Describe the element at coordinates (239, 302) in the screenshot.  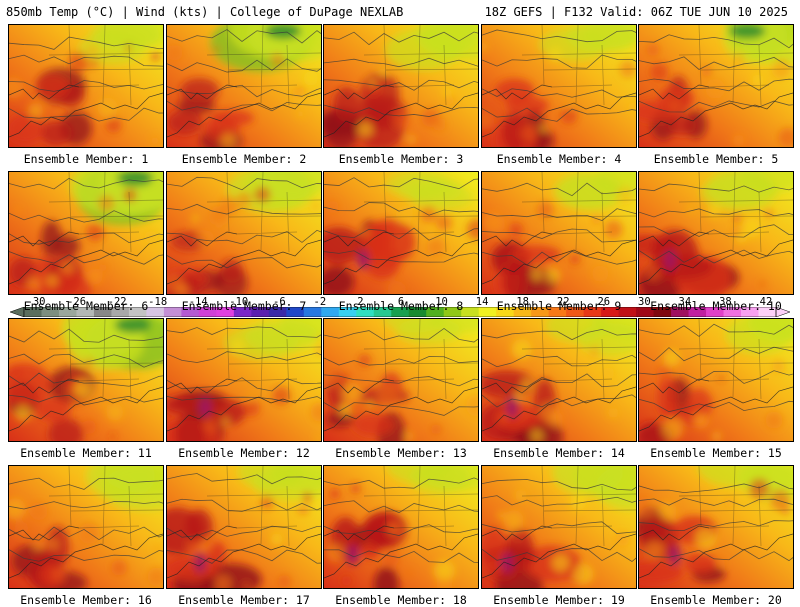
I see `colorbar-tick-label: -10` at that location.